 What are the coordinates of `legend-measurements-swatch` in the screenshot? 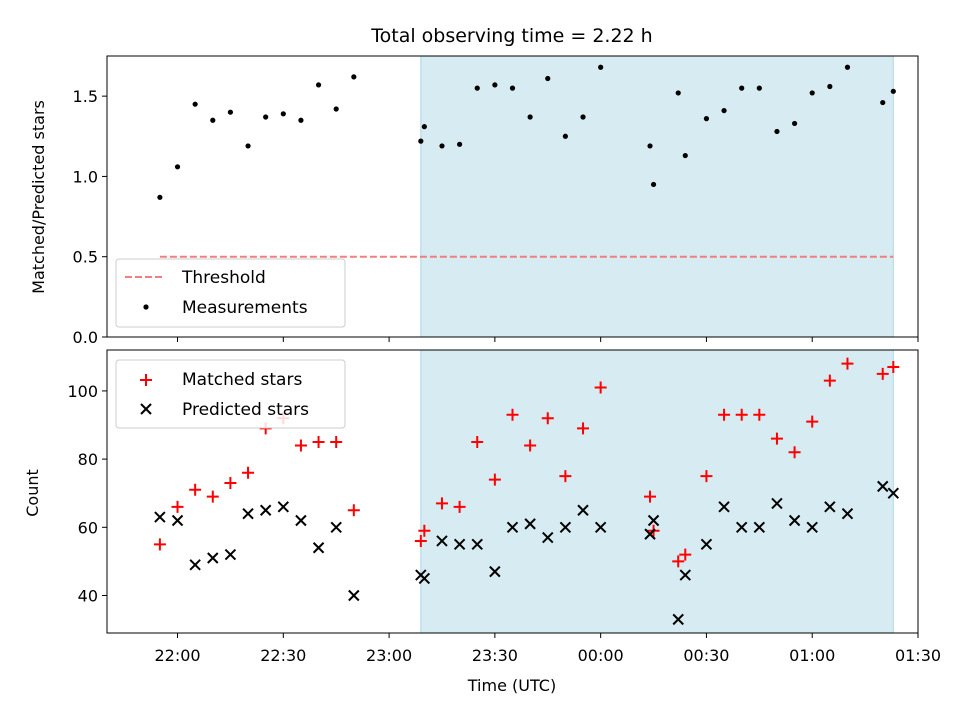 It's located at (146, 307).